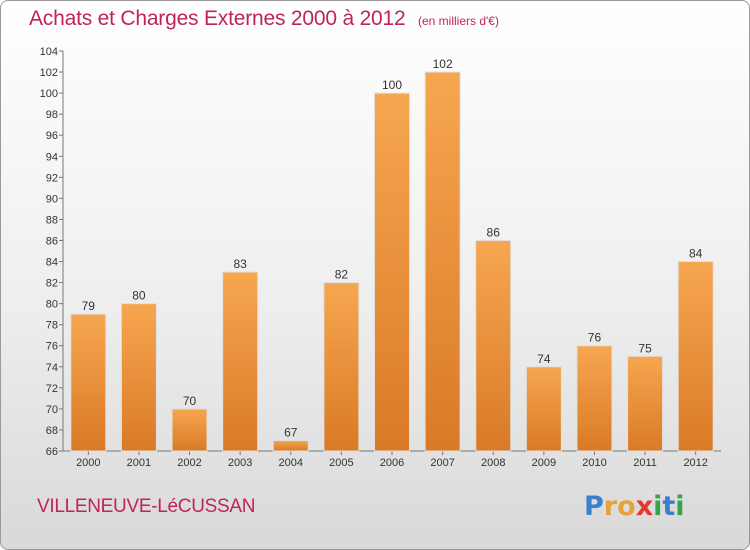  Describe the element at coordinates (138, 377) in the screenshot. I see `bar-2001` at that location.